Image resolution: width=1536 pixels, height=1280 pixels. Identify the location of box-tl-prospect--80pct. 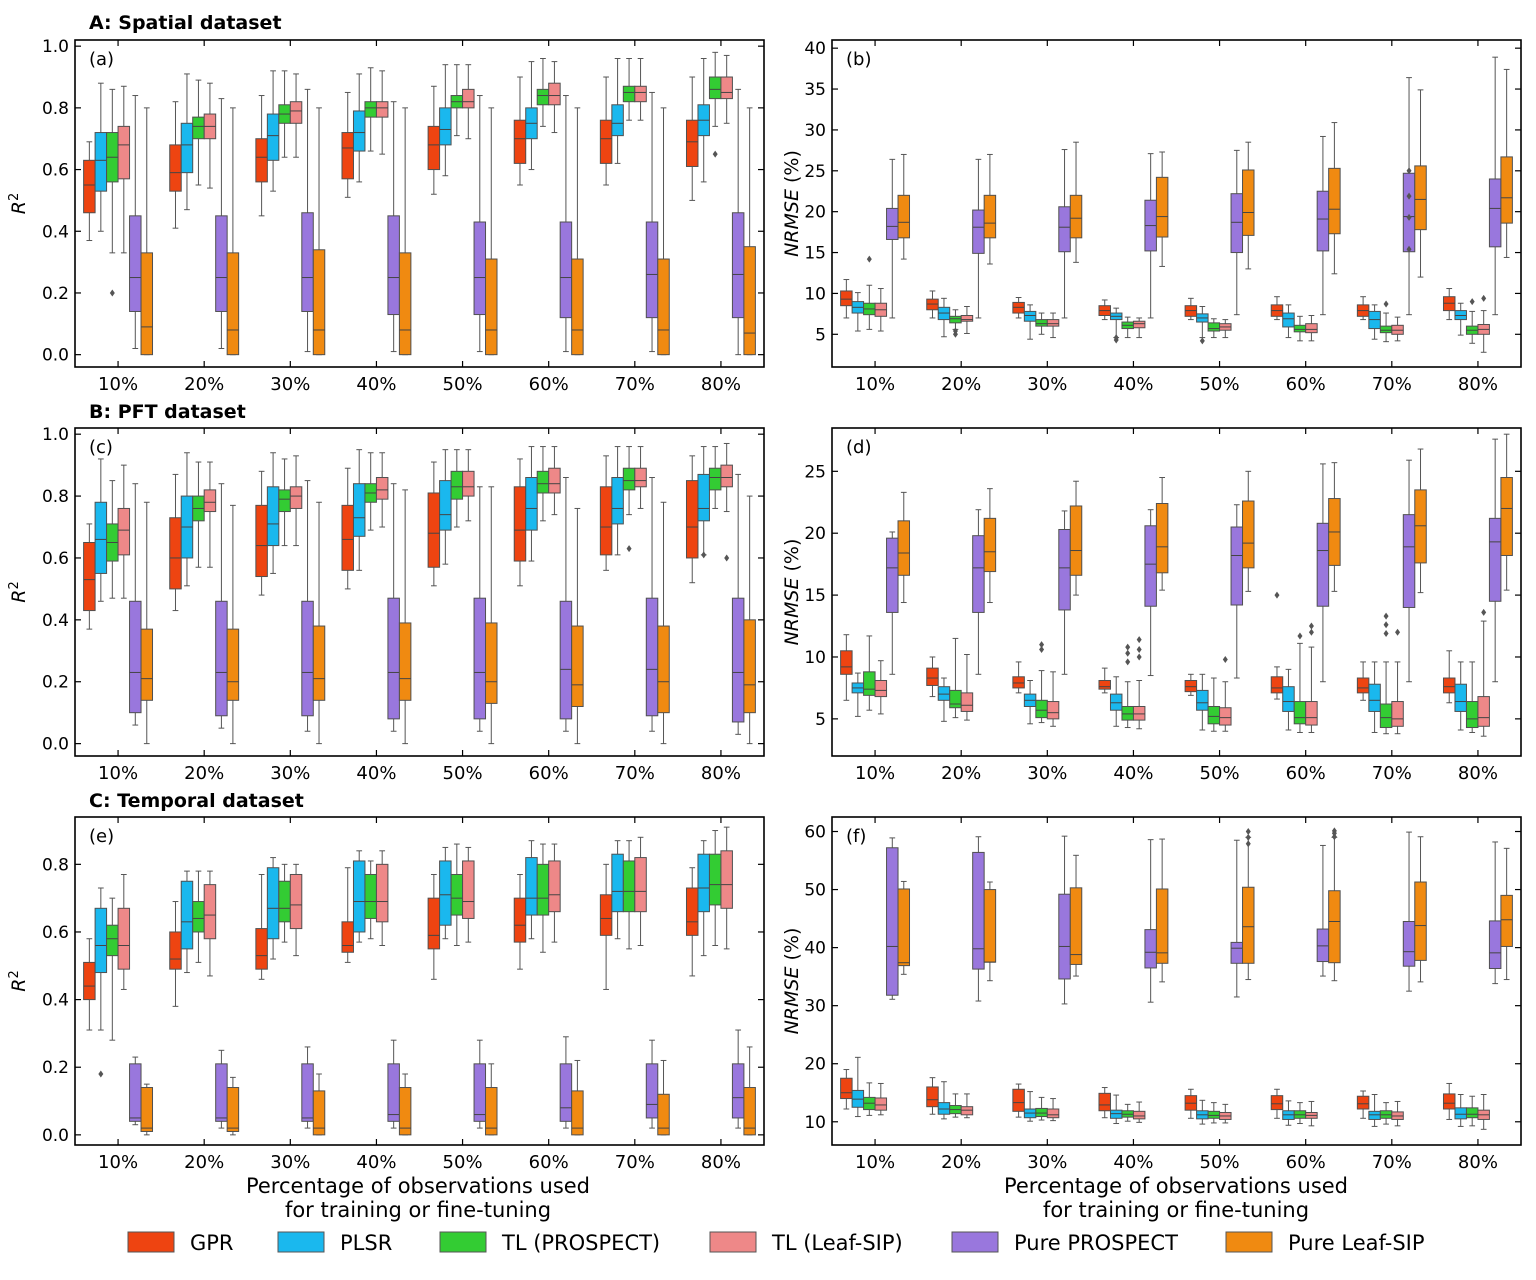
(715, 477).